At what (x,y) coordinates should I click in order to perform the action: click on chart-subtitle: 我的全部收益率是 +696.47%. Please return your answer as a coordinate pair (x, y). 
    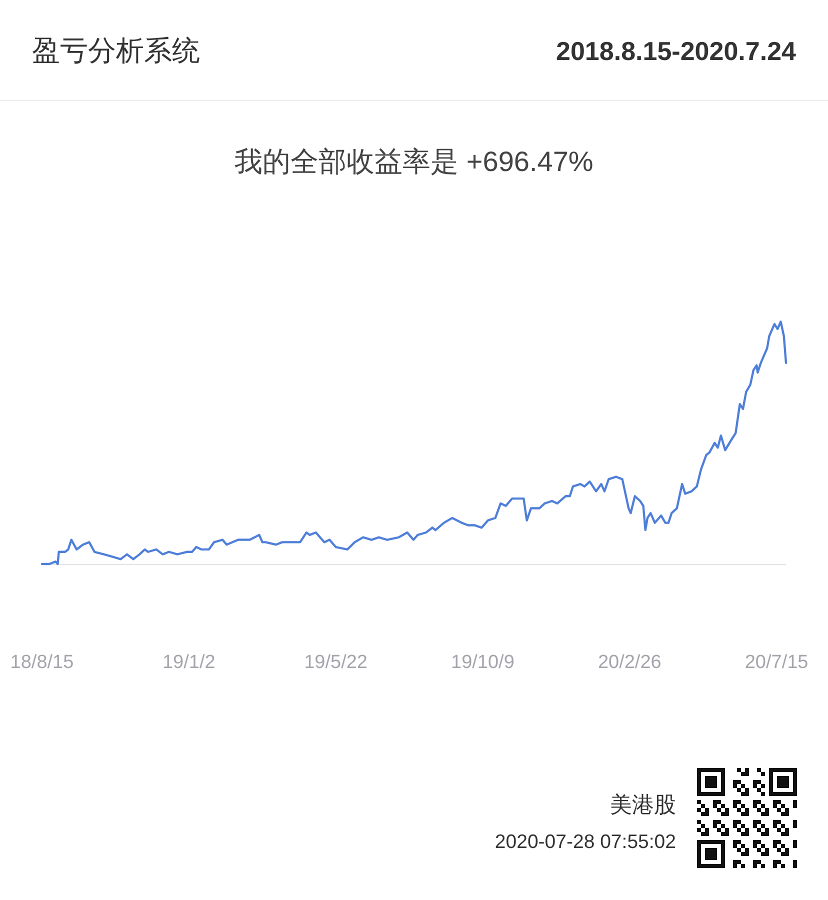
    Looking at the image, I should click on (414, 161).